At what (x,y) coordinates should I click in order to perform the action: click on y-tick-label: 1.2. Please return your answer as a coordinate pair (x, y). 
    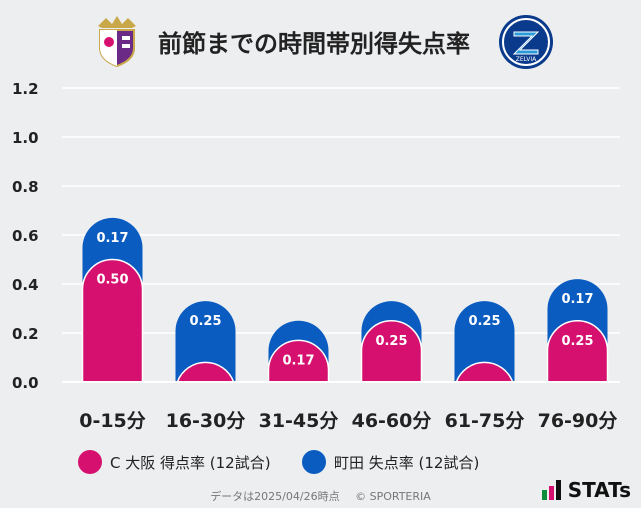
    Looking at the image, I should click on (25, 89).